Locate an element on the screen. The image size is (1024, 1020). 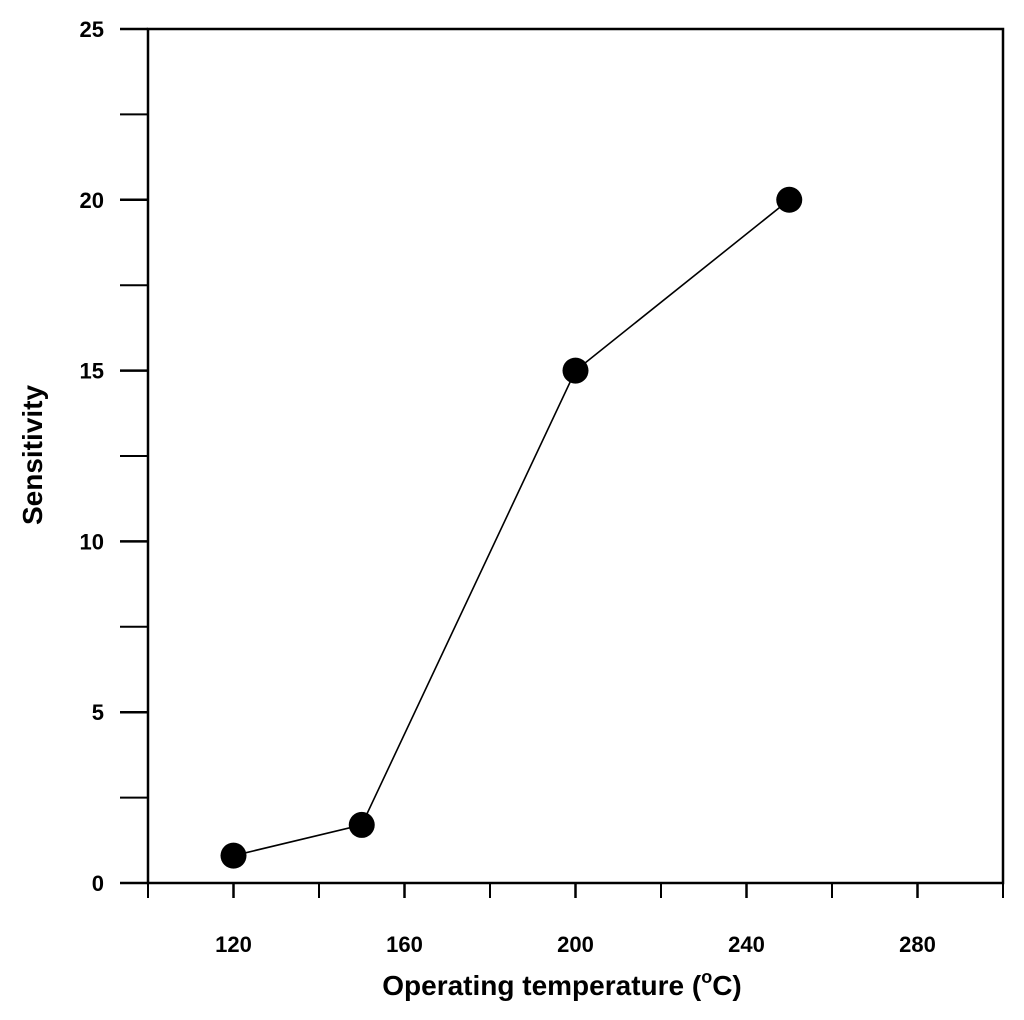
x-axis-title-tail: C) is located at coordinates (727, 985).